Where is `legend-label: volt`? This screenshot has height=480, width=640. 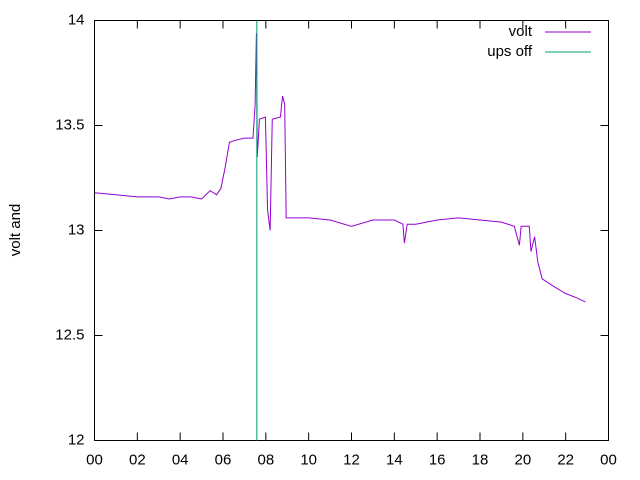
legend-label: volt is located at coordinates (521, 31).